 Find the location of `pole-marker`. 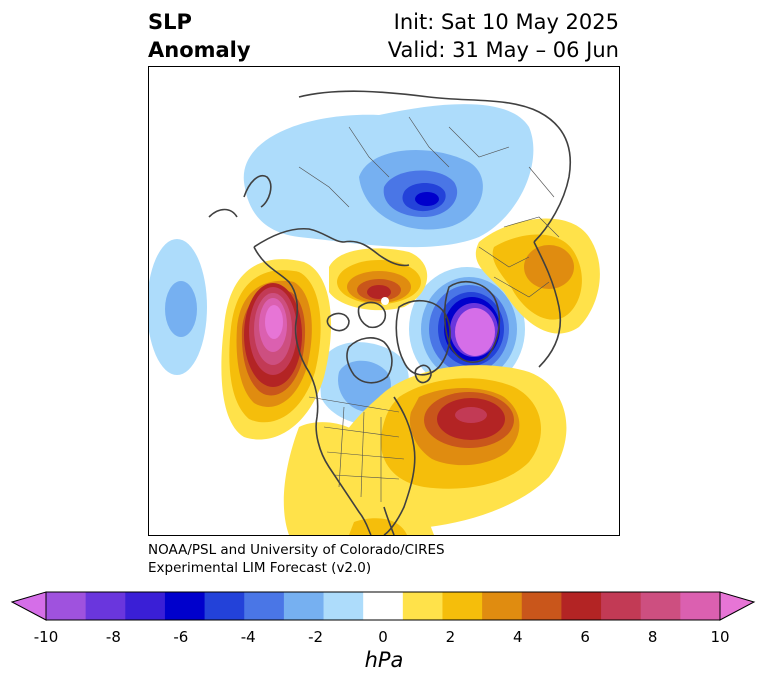

pole-marker is located at coordinates (385, 301).